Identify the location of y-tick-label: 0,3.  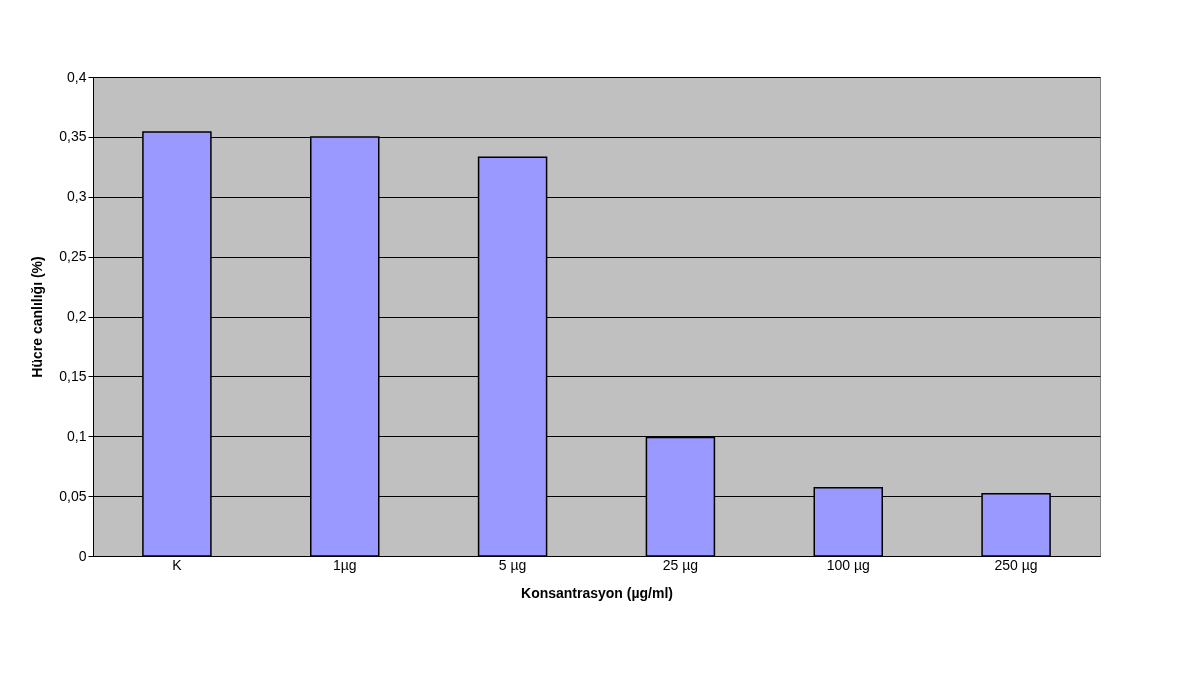
(77, 196).